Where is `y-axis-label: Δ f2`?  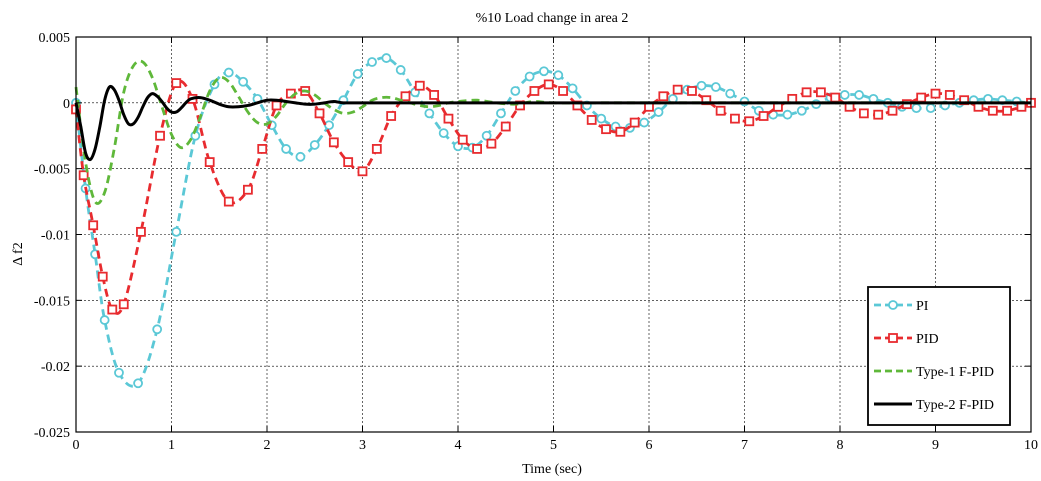 y-axis-label: Δ f2 is located at coordinates (18, 253).